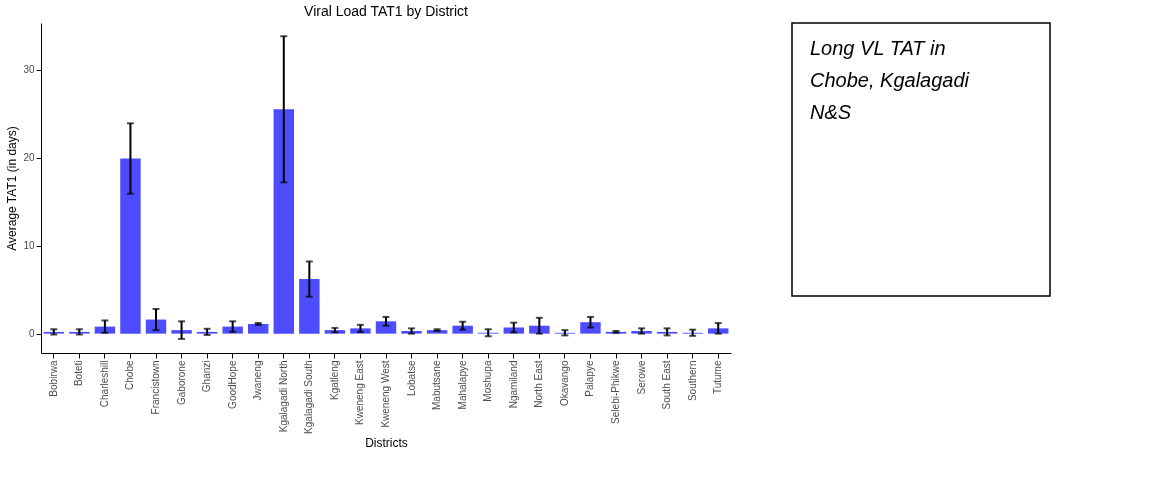  I want to click on x-tick-label: North East, so click(539, 384).